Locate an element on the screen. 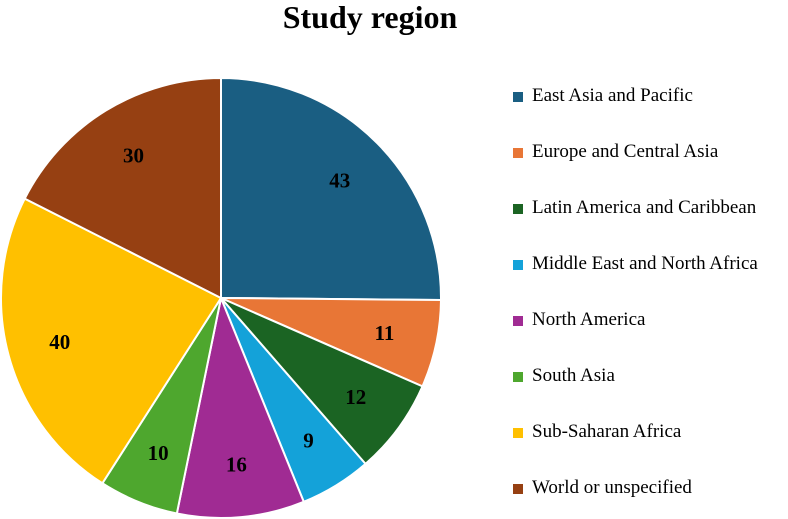 This screenshot has width=788, height=519. legend-label: Middle East and North Africa is located at coordinates (645, 263).